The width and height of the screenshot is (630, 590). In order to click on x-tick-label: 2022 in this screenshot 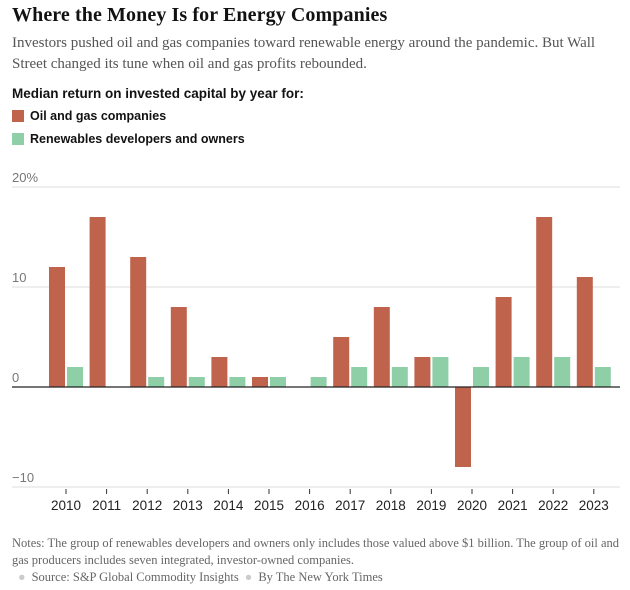, I will do `click(553, 505)`.